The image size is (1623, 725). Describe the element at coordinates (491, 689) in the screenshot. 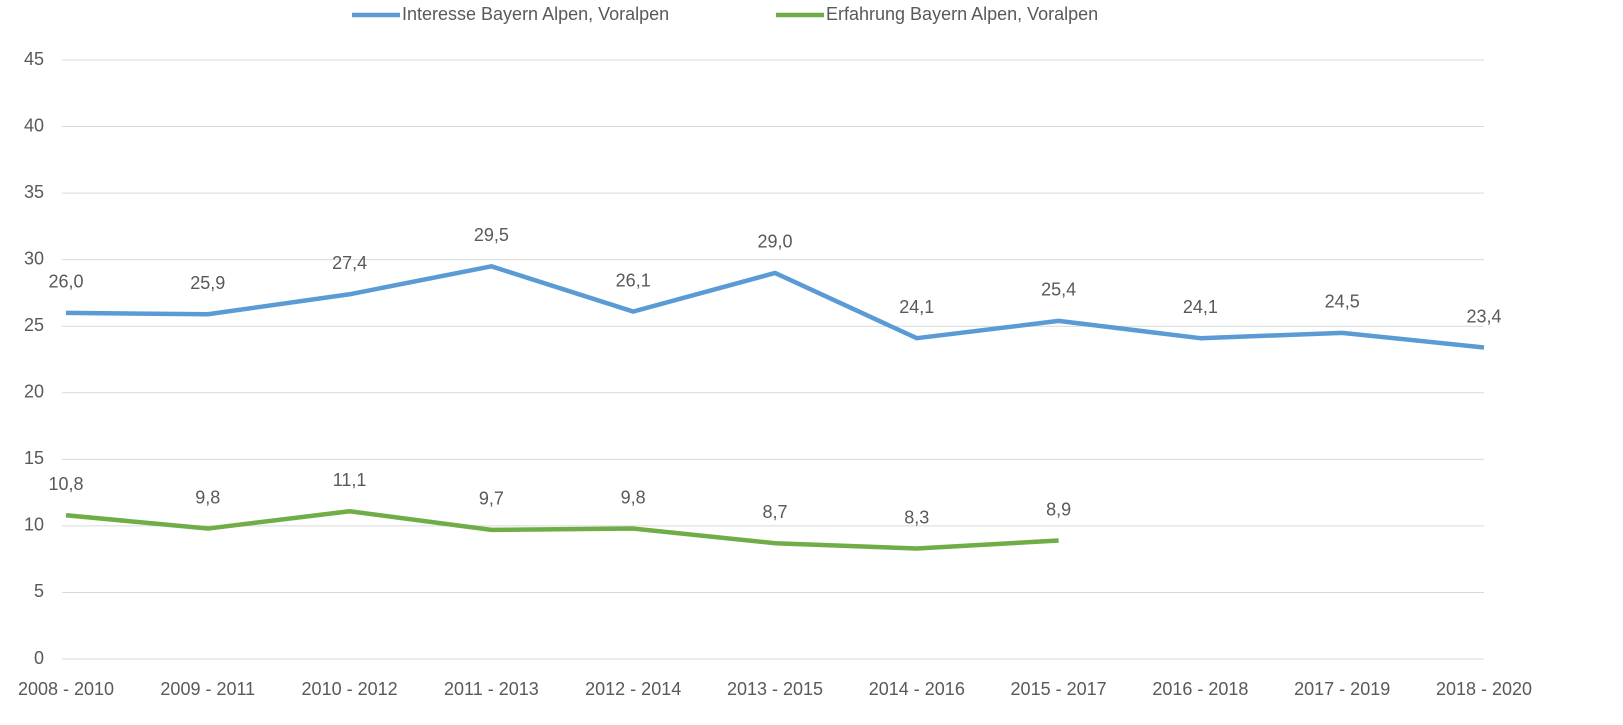

I see `x-tick-label: 2011 - 2013` at that location.